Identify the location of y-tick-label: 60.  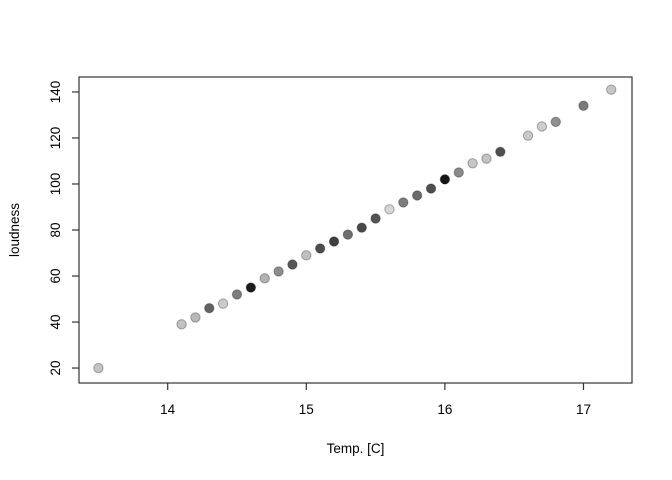
(55, 275).